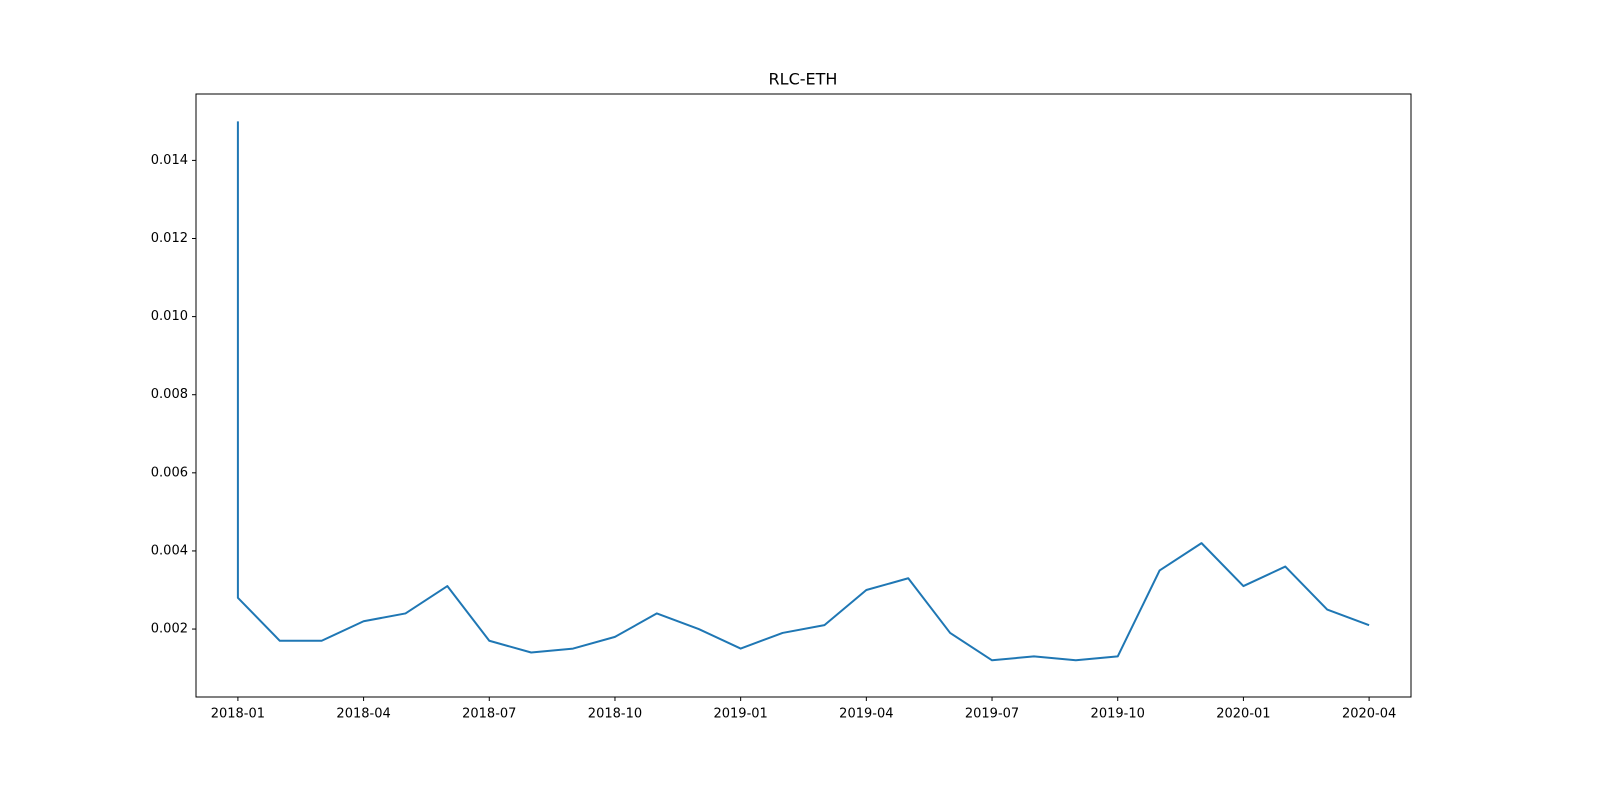 Image resolution: width=1600 pixels, height=804 pixels. What do you see at coordinates (1369, 714) in the screenshot?
I see `x-tick-label: 2020-04` at bounding box center [1369, 714].